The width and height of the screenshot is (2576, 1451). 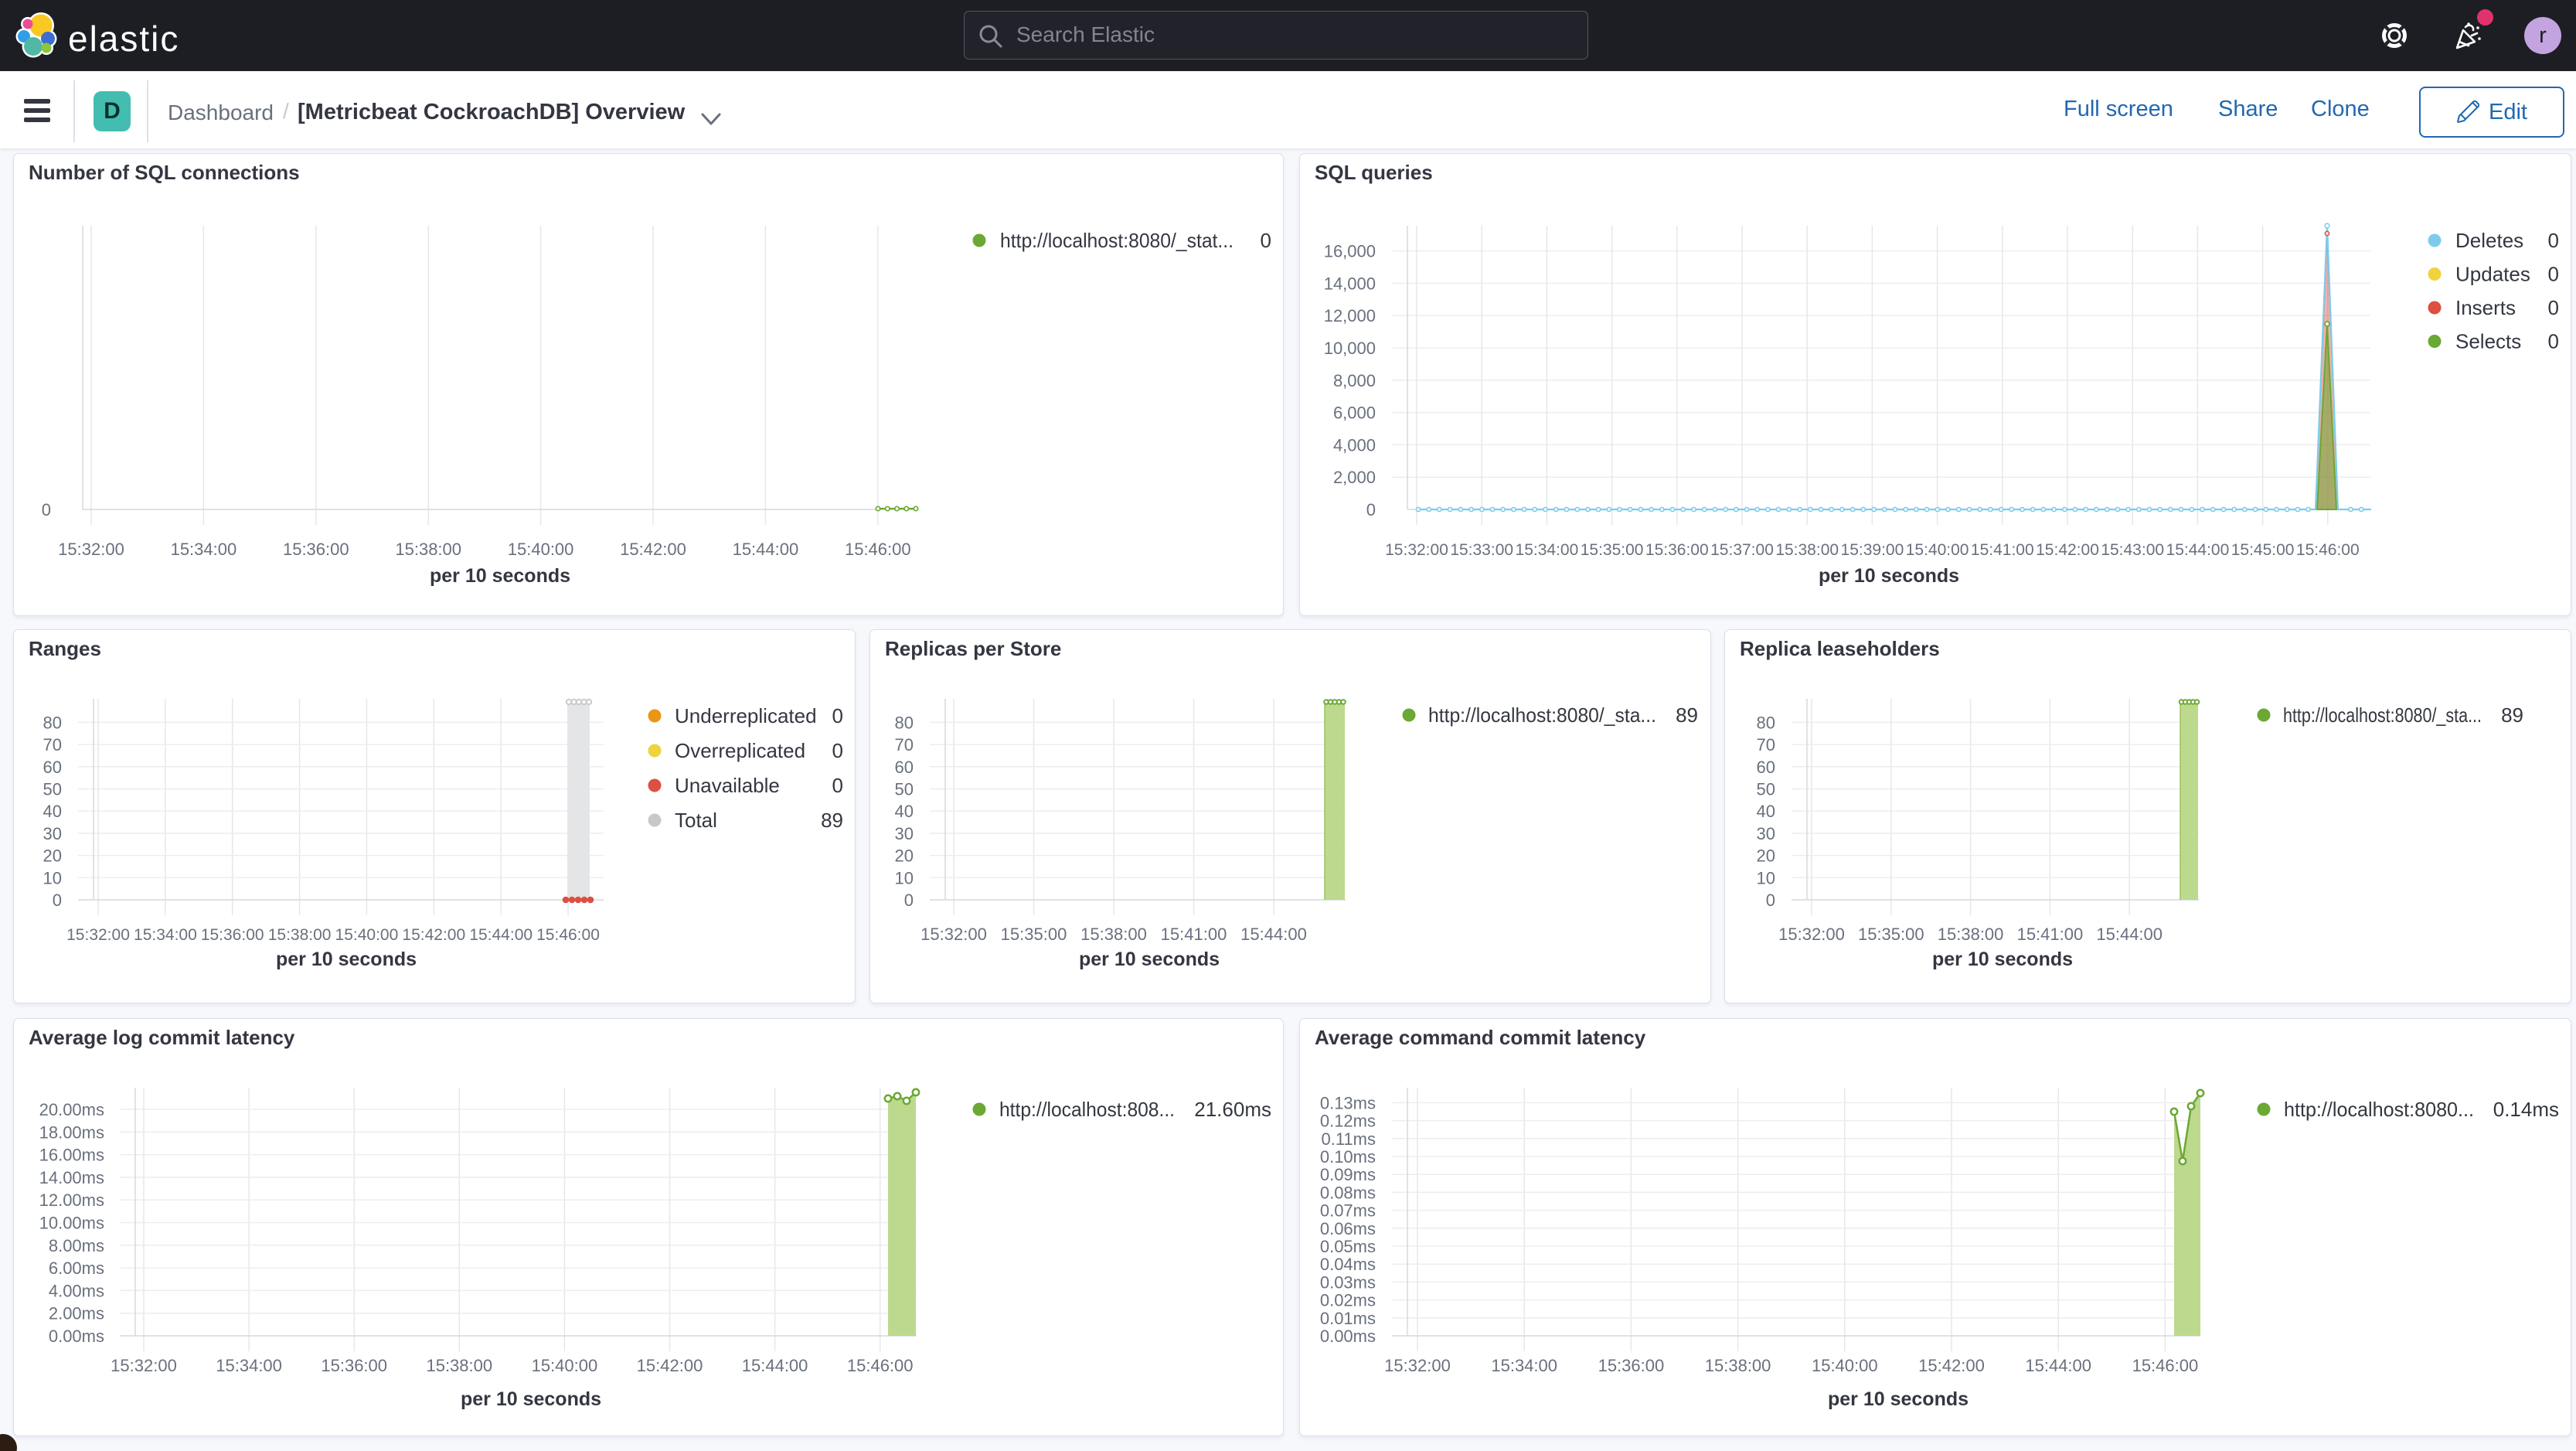 What do you see at coordinates (1872, 550) in the screenshot?
I see `svg-text: 15:39:00` at bounding box center [1872, 550].